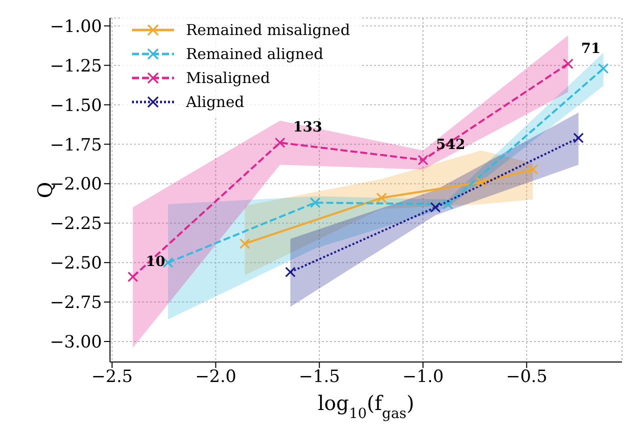  What do you see at coordinates (527, 377) in the screenshot?
I see `x-tick-label: −0.5` at bounding box center [527, 377].